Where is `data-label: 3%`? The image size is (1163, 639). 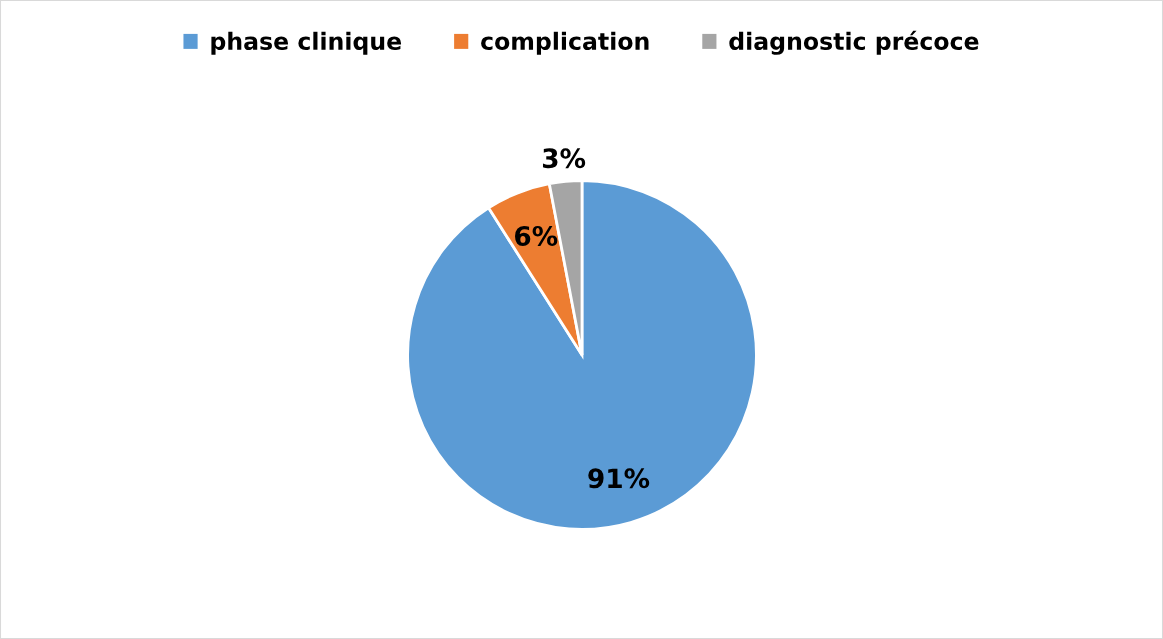 data-label: 3% is located at coordinates (564, 158).